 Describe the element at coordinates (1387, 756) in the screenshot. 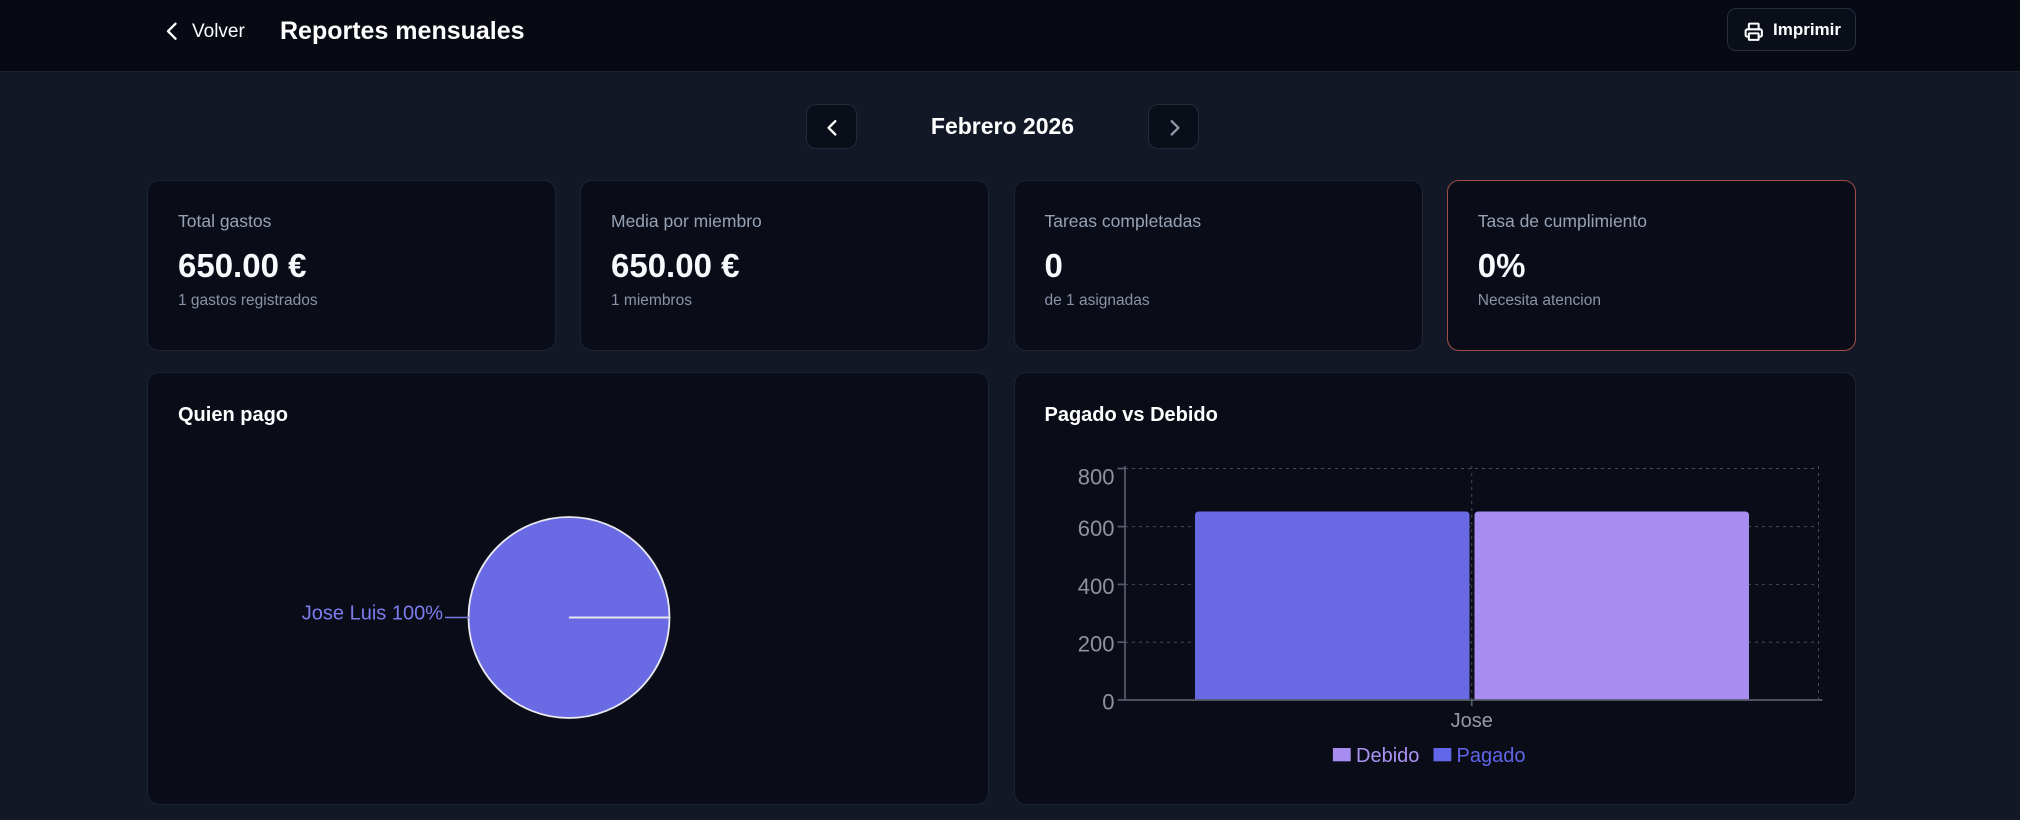

I see `svg-text: Debido` at that location.